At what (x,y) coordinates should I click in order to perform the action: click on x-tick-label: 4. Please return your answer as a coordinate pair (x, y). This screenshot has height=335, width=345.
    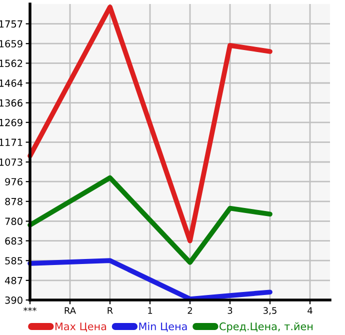
    Looking at the image, I should click on (310, 310).